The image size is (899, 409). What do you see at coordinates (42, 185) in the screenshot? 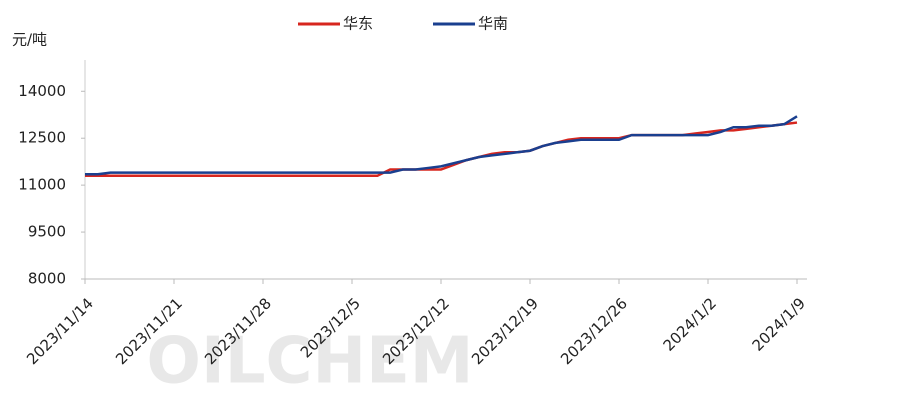
I see `y-tick-label: 11000` at bounding box center [42, 185].